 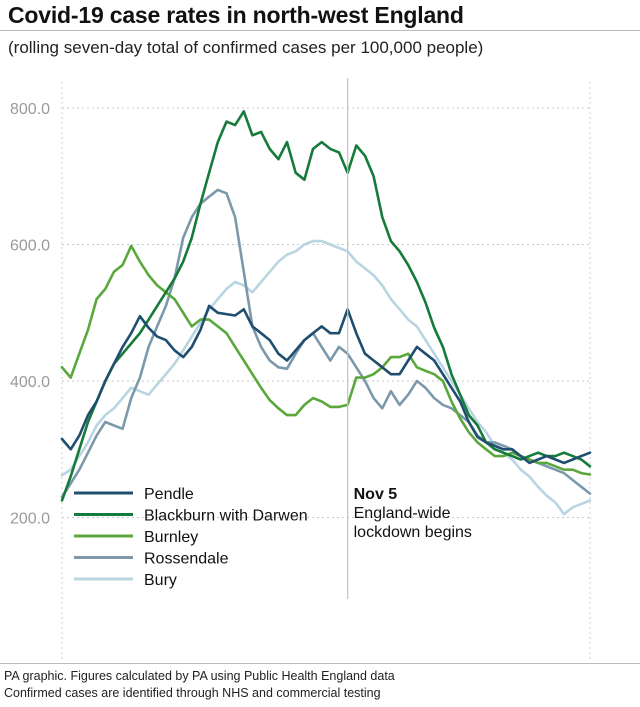 I want to click on legend-label-bury: Bury, so click(x=160, y=580).